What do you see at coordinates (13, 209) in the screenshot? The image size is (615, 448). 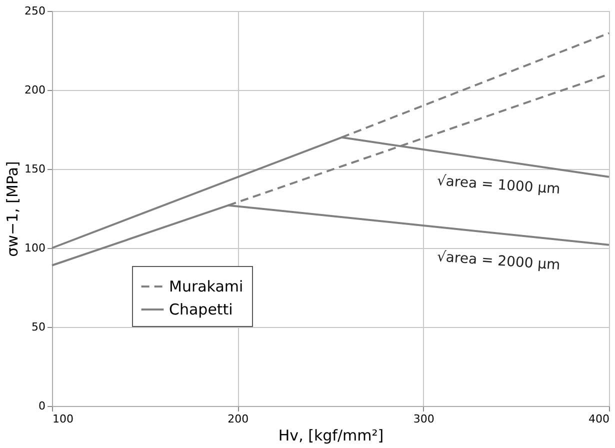 I see `y-axis-title: σw−1, [MPa]` at bounding box center [13, 209].